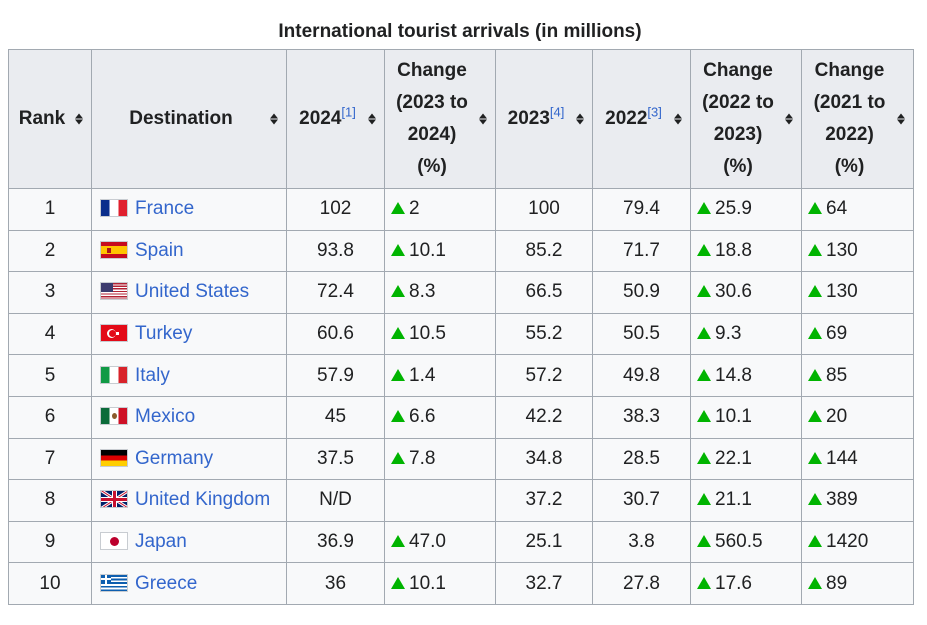 The height and width of the screenshot is (625, 927). Describe the element at coordinates (544, 500) in the screenshot. I see `arrivals-2023-cell: 37.2` at that location.